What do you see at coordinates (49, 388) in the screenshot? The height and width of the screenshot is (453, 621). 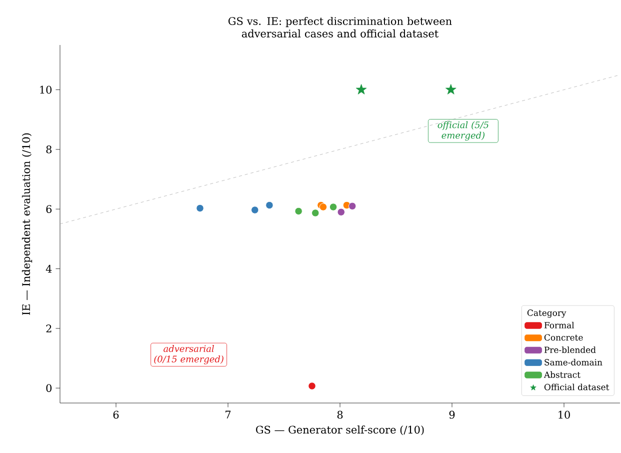 I see `y-tick-label: 0` at bounding box center [49, 388].